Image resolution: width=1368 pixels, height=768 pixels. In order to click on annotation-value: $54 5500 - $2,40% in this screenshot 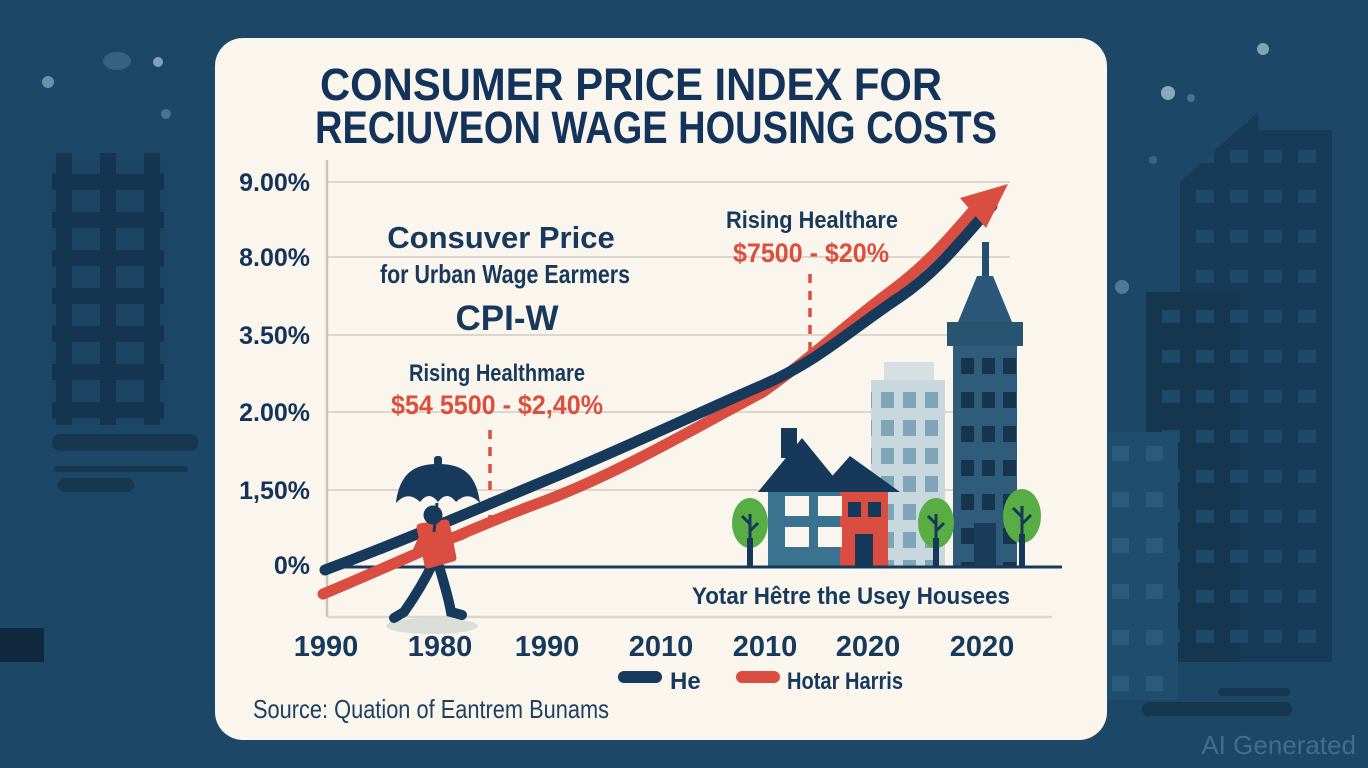, I will do `click(497, 405)`.